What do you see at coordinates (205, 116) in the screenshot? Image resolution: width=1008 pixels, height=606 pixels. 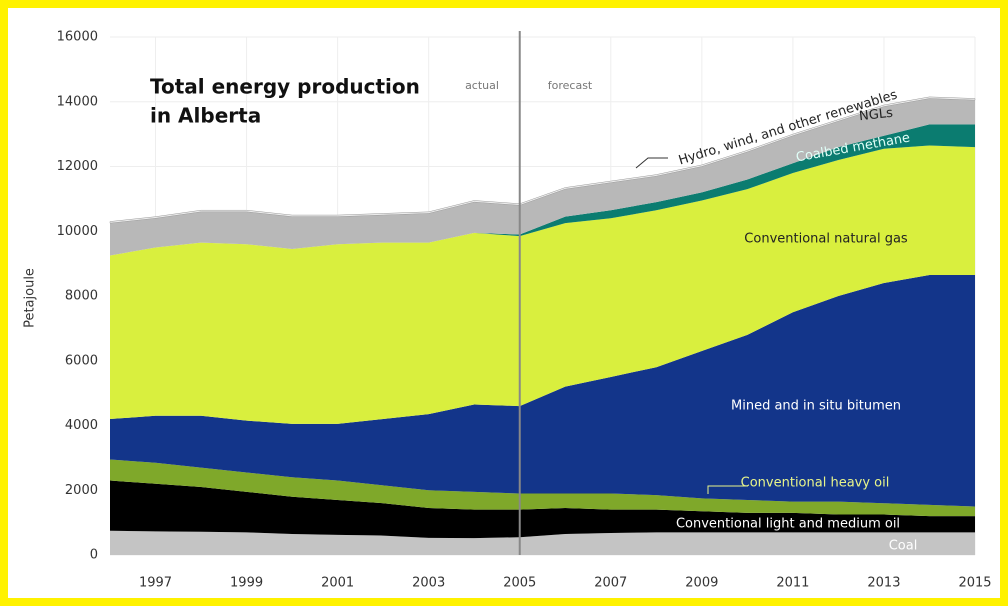 I see `chart-title: in Alberta` at bounding box center [205, 116].